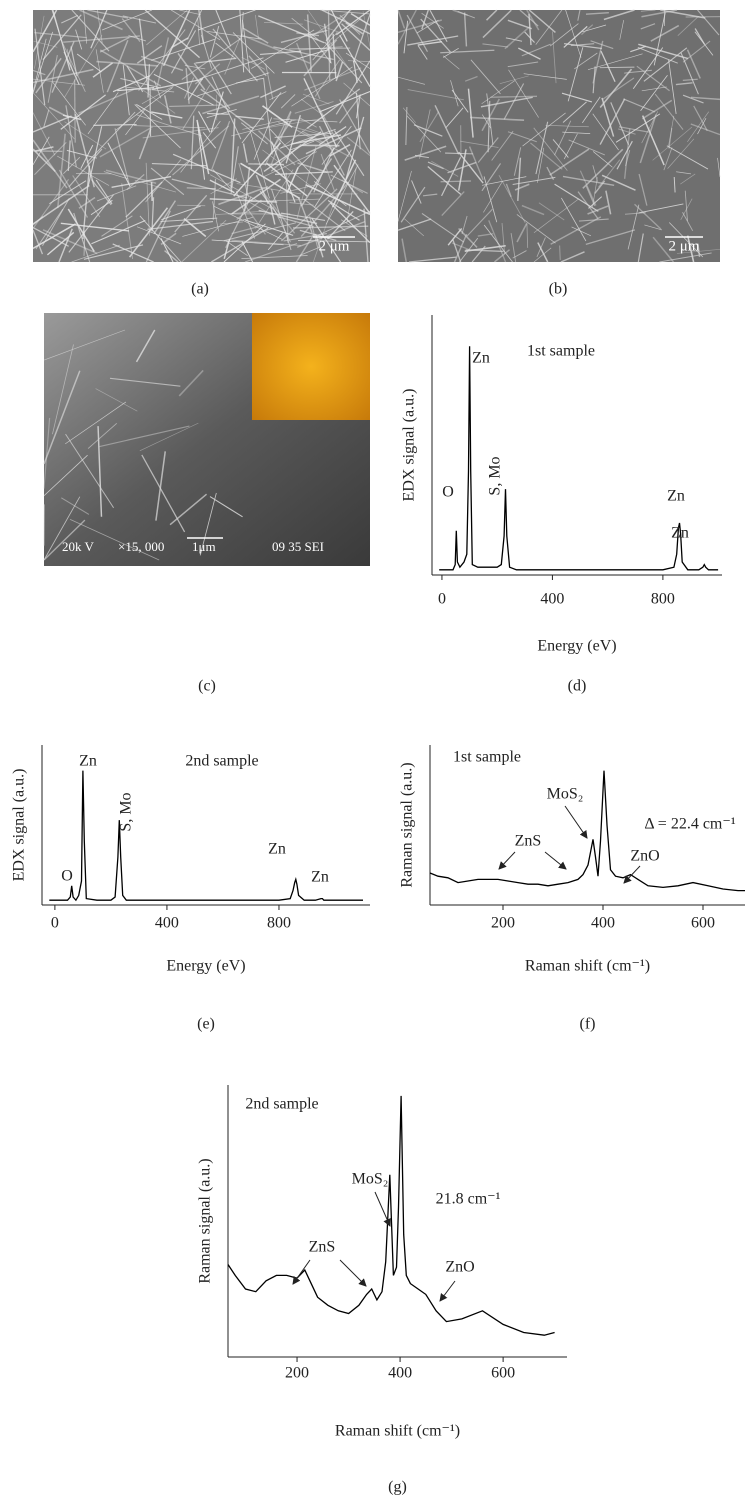 The width and height of the screenshot is (747, 1499). What do you see at coordinates (576, 646) in the screenshot?
I see `x-axis-label: Energy (eV)` at bounding box center [576, 646].